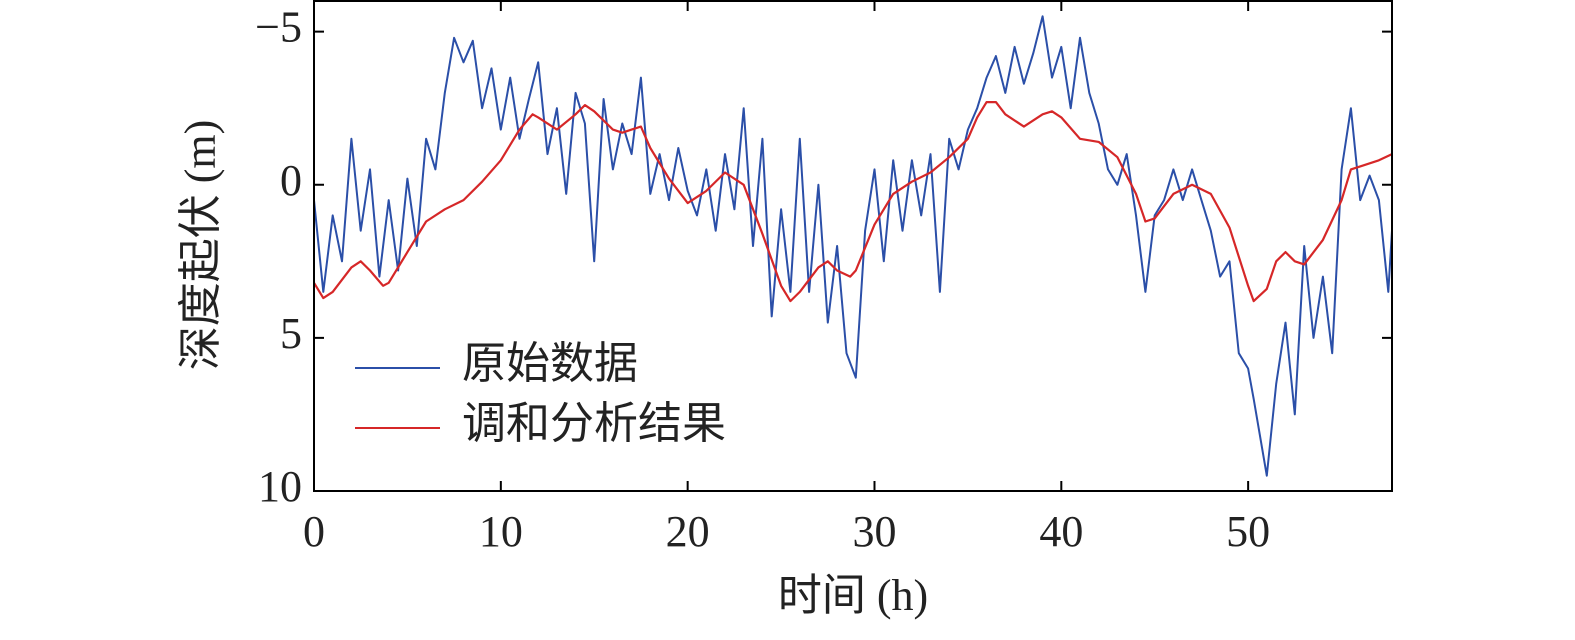  What do you see at coordinates (688, 531) in the screenshot?
I see `x-tick-label: 20` at bounding box center [688, 531].